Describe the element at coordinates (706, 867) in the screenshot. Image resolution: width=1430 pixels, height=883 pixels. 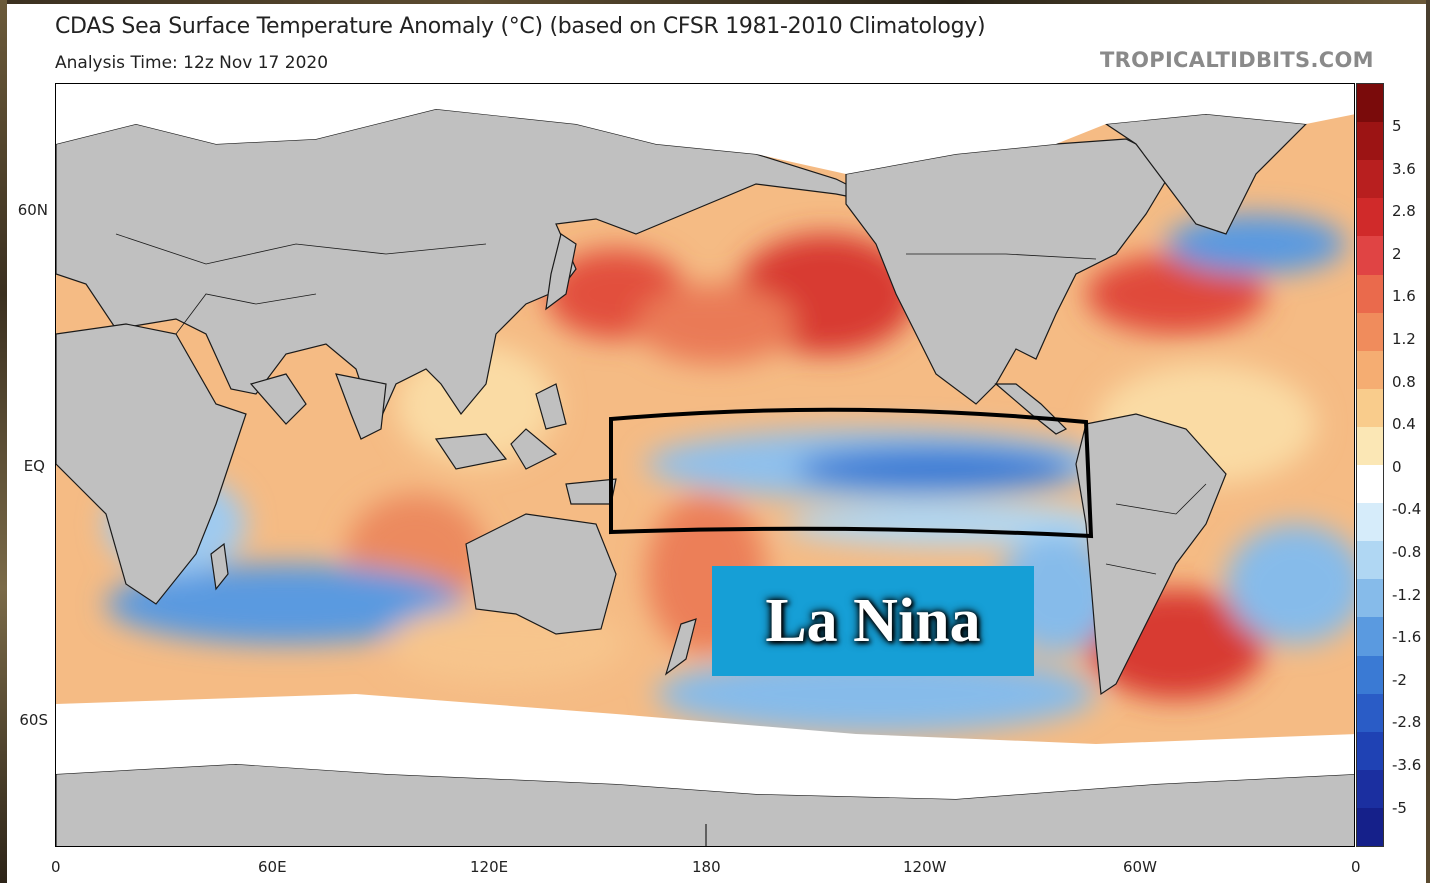
I see `lon-label-180: 180` at that location.